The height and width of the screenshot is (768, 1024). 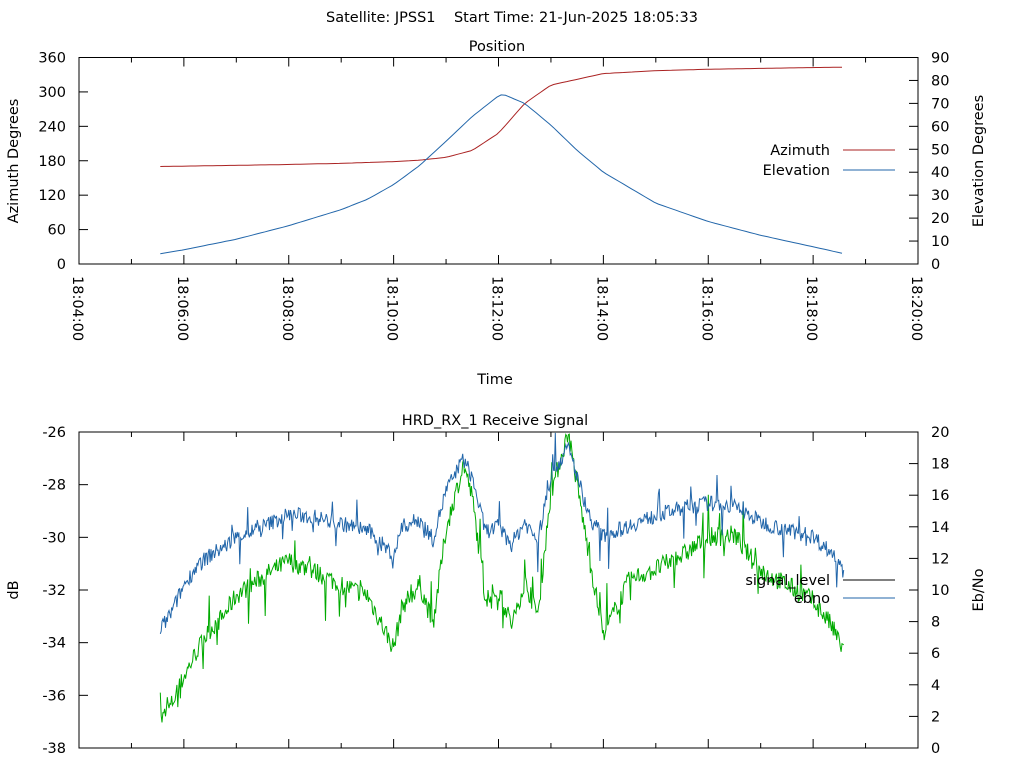 I want to click on y-tick-label: 180, so click(x=52, y=162).